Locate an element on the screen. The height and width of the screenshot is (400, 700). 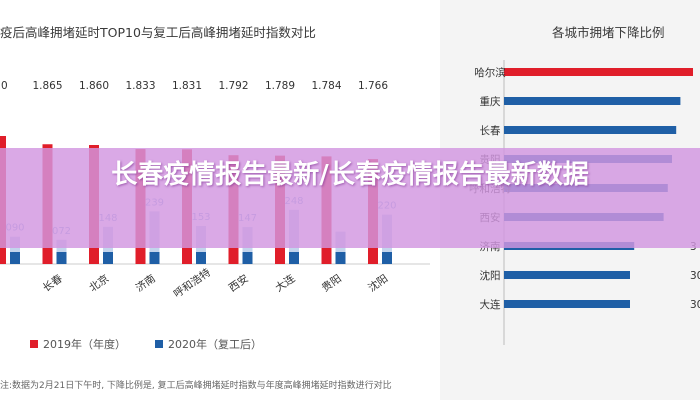
bar-2020-cap-长春 is located at coordinates (61, 251).